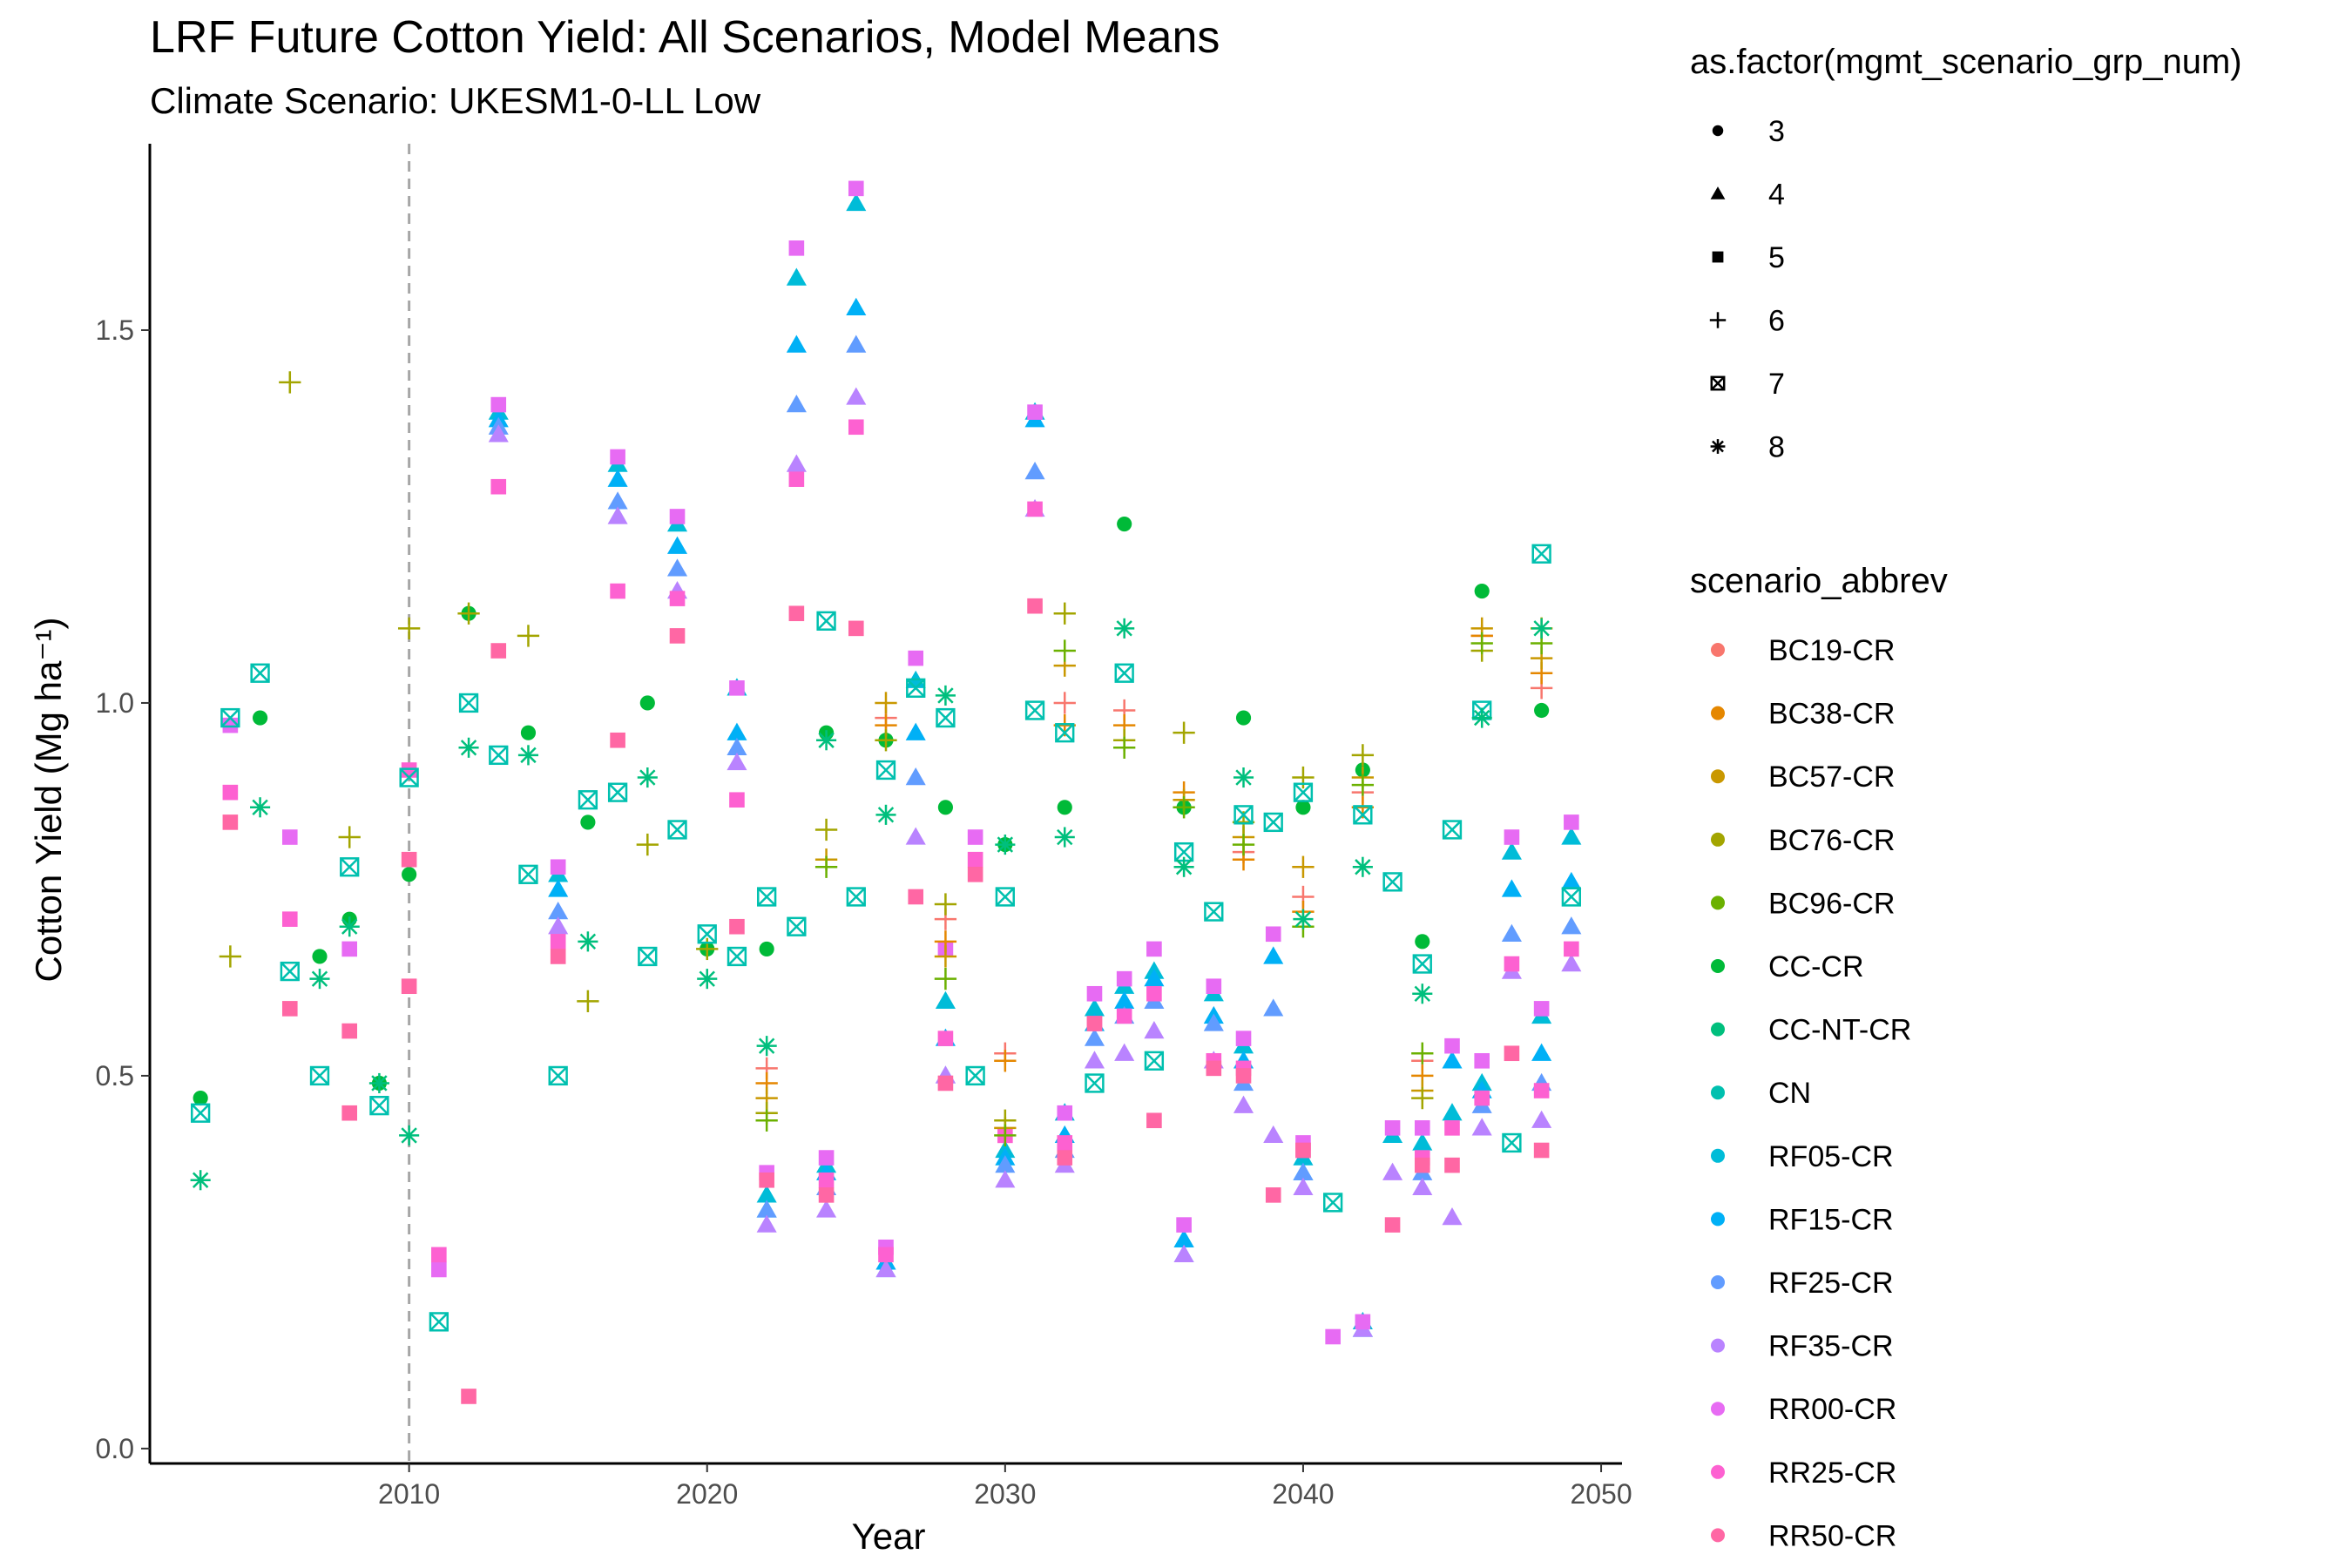 This screenshot has width=2352, height=1568. Describe the element at coordinates (1839, 1030) in the screenshot. I see `color-legend-label: CC-NT-CR` at that location.